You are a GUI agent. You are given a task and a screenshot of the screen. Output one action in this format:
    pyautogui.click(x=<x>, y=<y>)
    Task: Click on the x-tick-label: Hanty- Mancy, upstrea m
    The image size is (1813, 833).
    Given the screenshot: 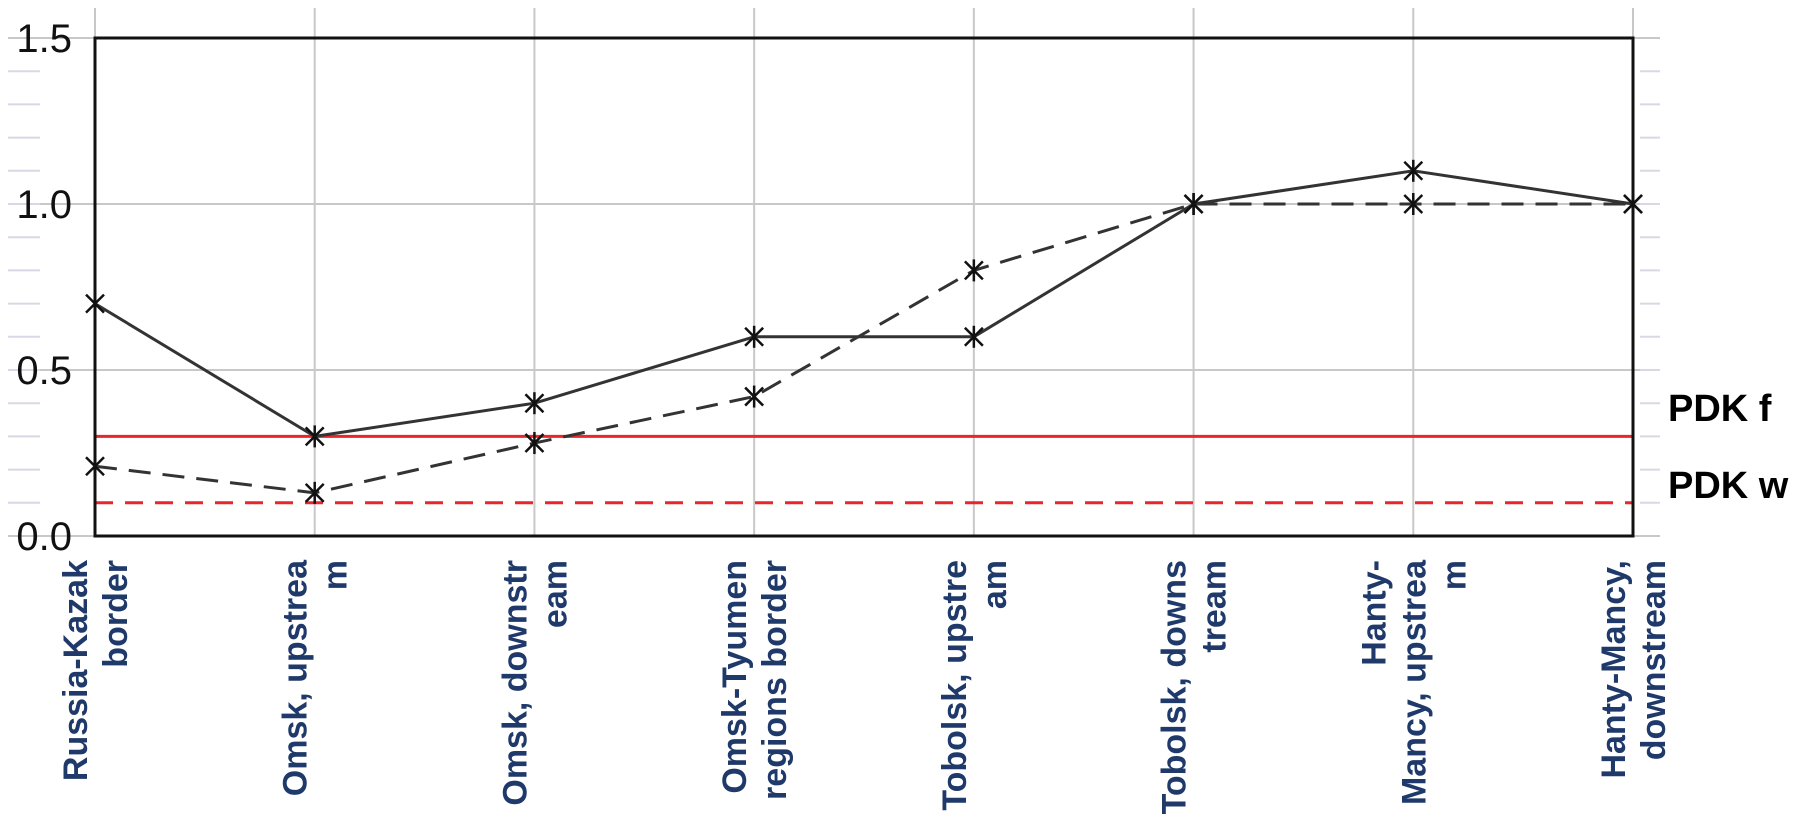 What is the action you would take?
    pyautogui.click(x=1414, y=682)
    